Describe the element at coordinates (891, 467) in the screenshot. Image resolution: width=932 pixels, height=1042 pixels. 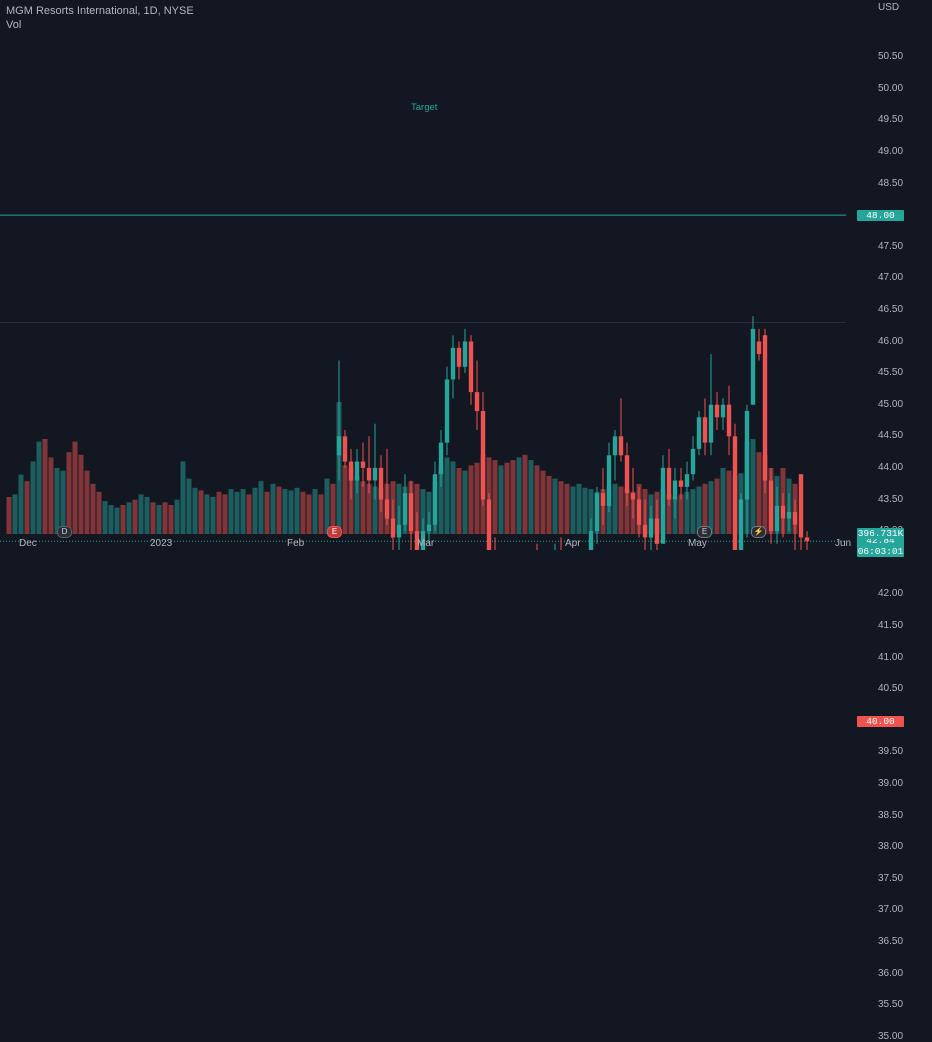
I see `price-tick-label: 44.00` at that location.